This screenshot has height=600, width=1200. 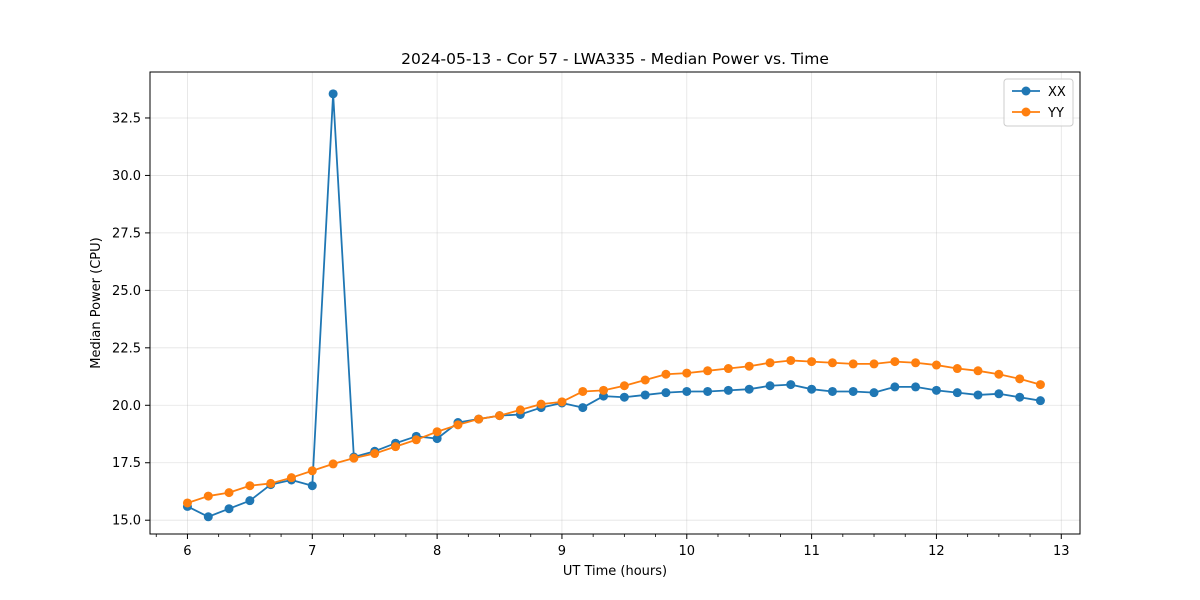 What do you see at coordinates (126, 291) in the screenshot?
I see `y-tick-label: 25.0` at bounding box center [126, 291].